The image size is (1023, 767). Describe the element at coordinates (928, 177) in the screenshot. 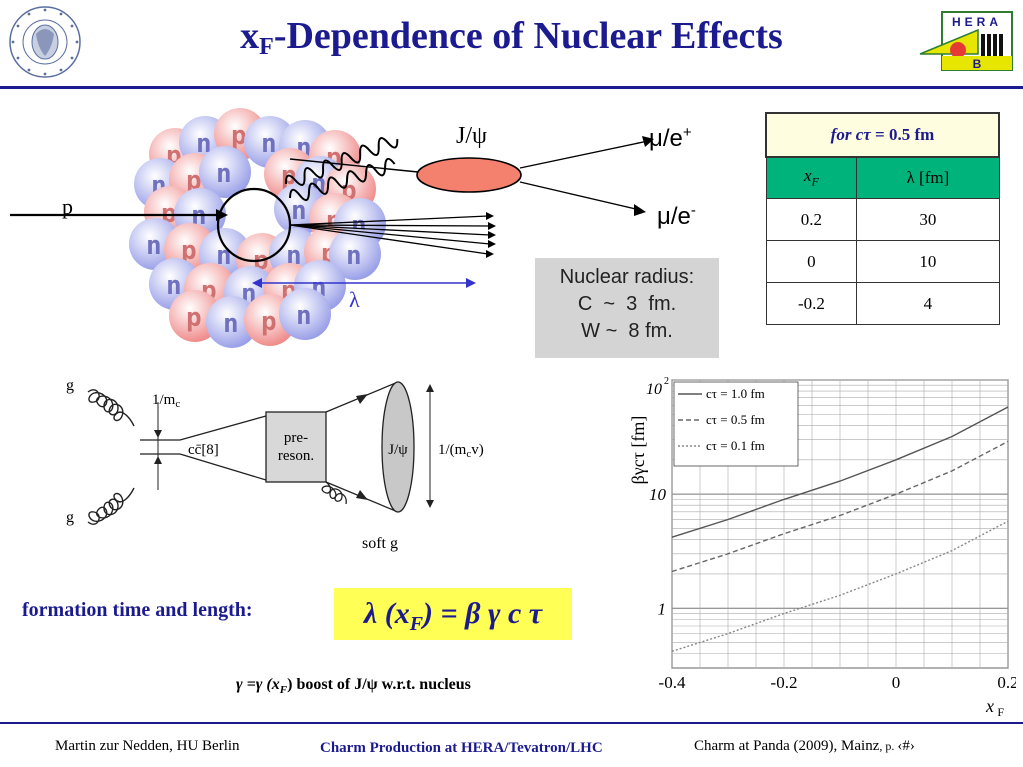

I see `col-header-lambda: λ [fm]` at that location.